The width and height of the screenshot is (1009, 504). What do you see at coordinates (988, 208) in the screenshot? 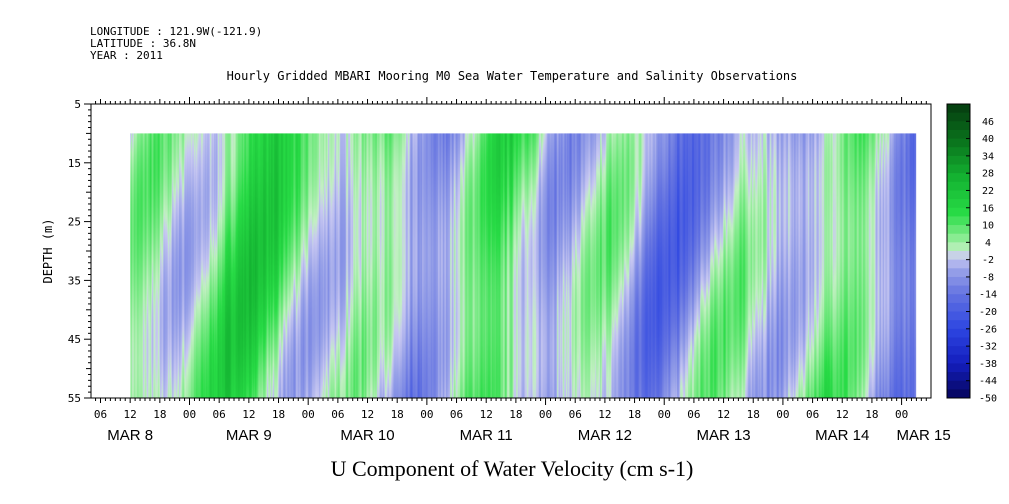
I see `colorbar-label: 16` at bounding box center [988, 208].